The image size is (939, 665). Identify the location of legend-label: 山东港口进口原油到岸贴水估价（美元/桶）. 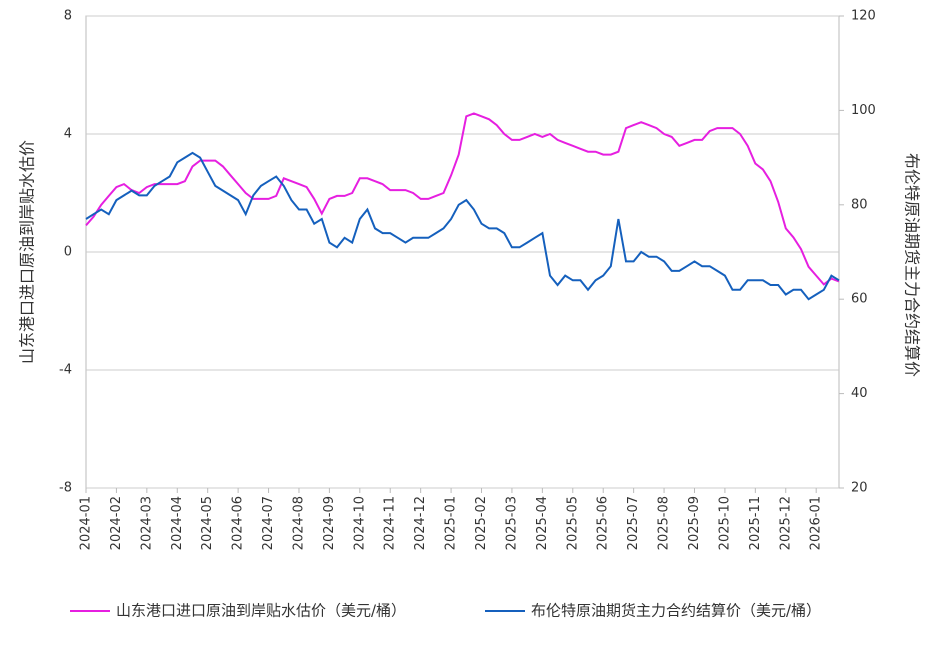
(261, 611).